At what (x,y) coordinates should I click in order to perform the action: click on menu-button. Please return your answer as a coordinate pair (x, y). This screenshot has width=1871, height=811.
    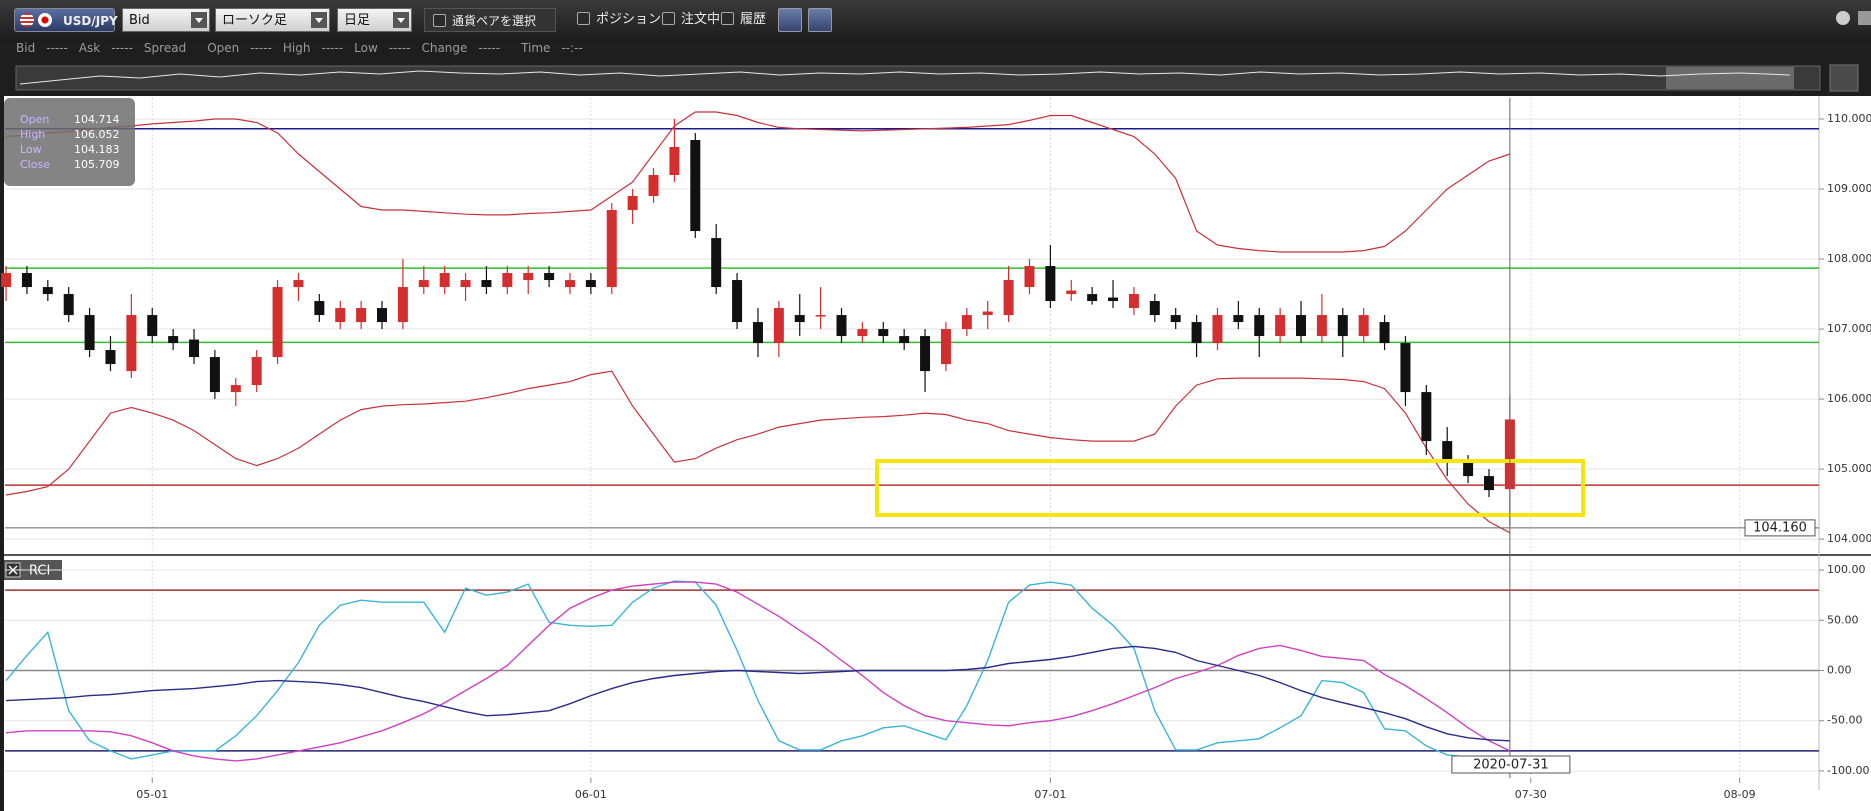
    Looking at the image, I should click on (1864, 18).